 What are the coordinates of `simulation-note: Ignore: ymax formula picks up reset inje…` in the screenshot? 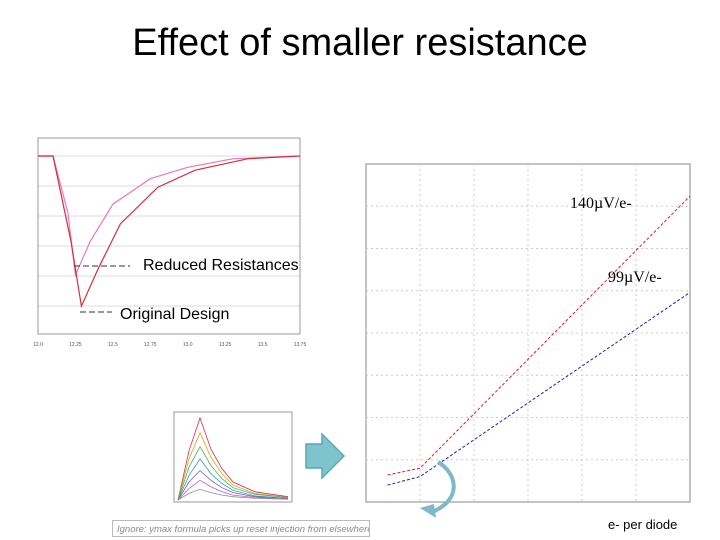 It's located at (241, 528).